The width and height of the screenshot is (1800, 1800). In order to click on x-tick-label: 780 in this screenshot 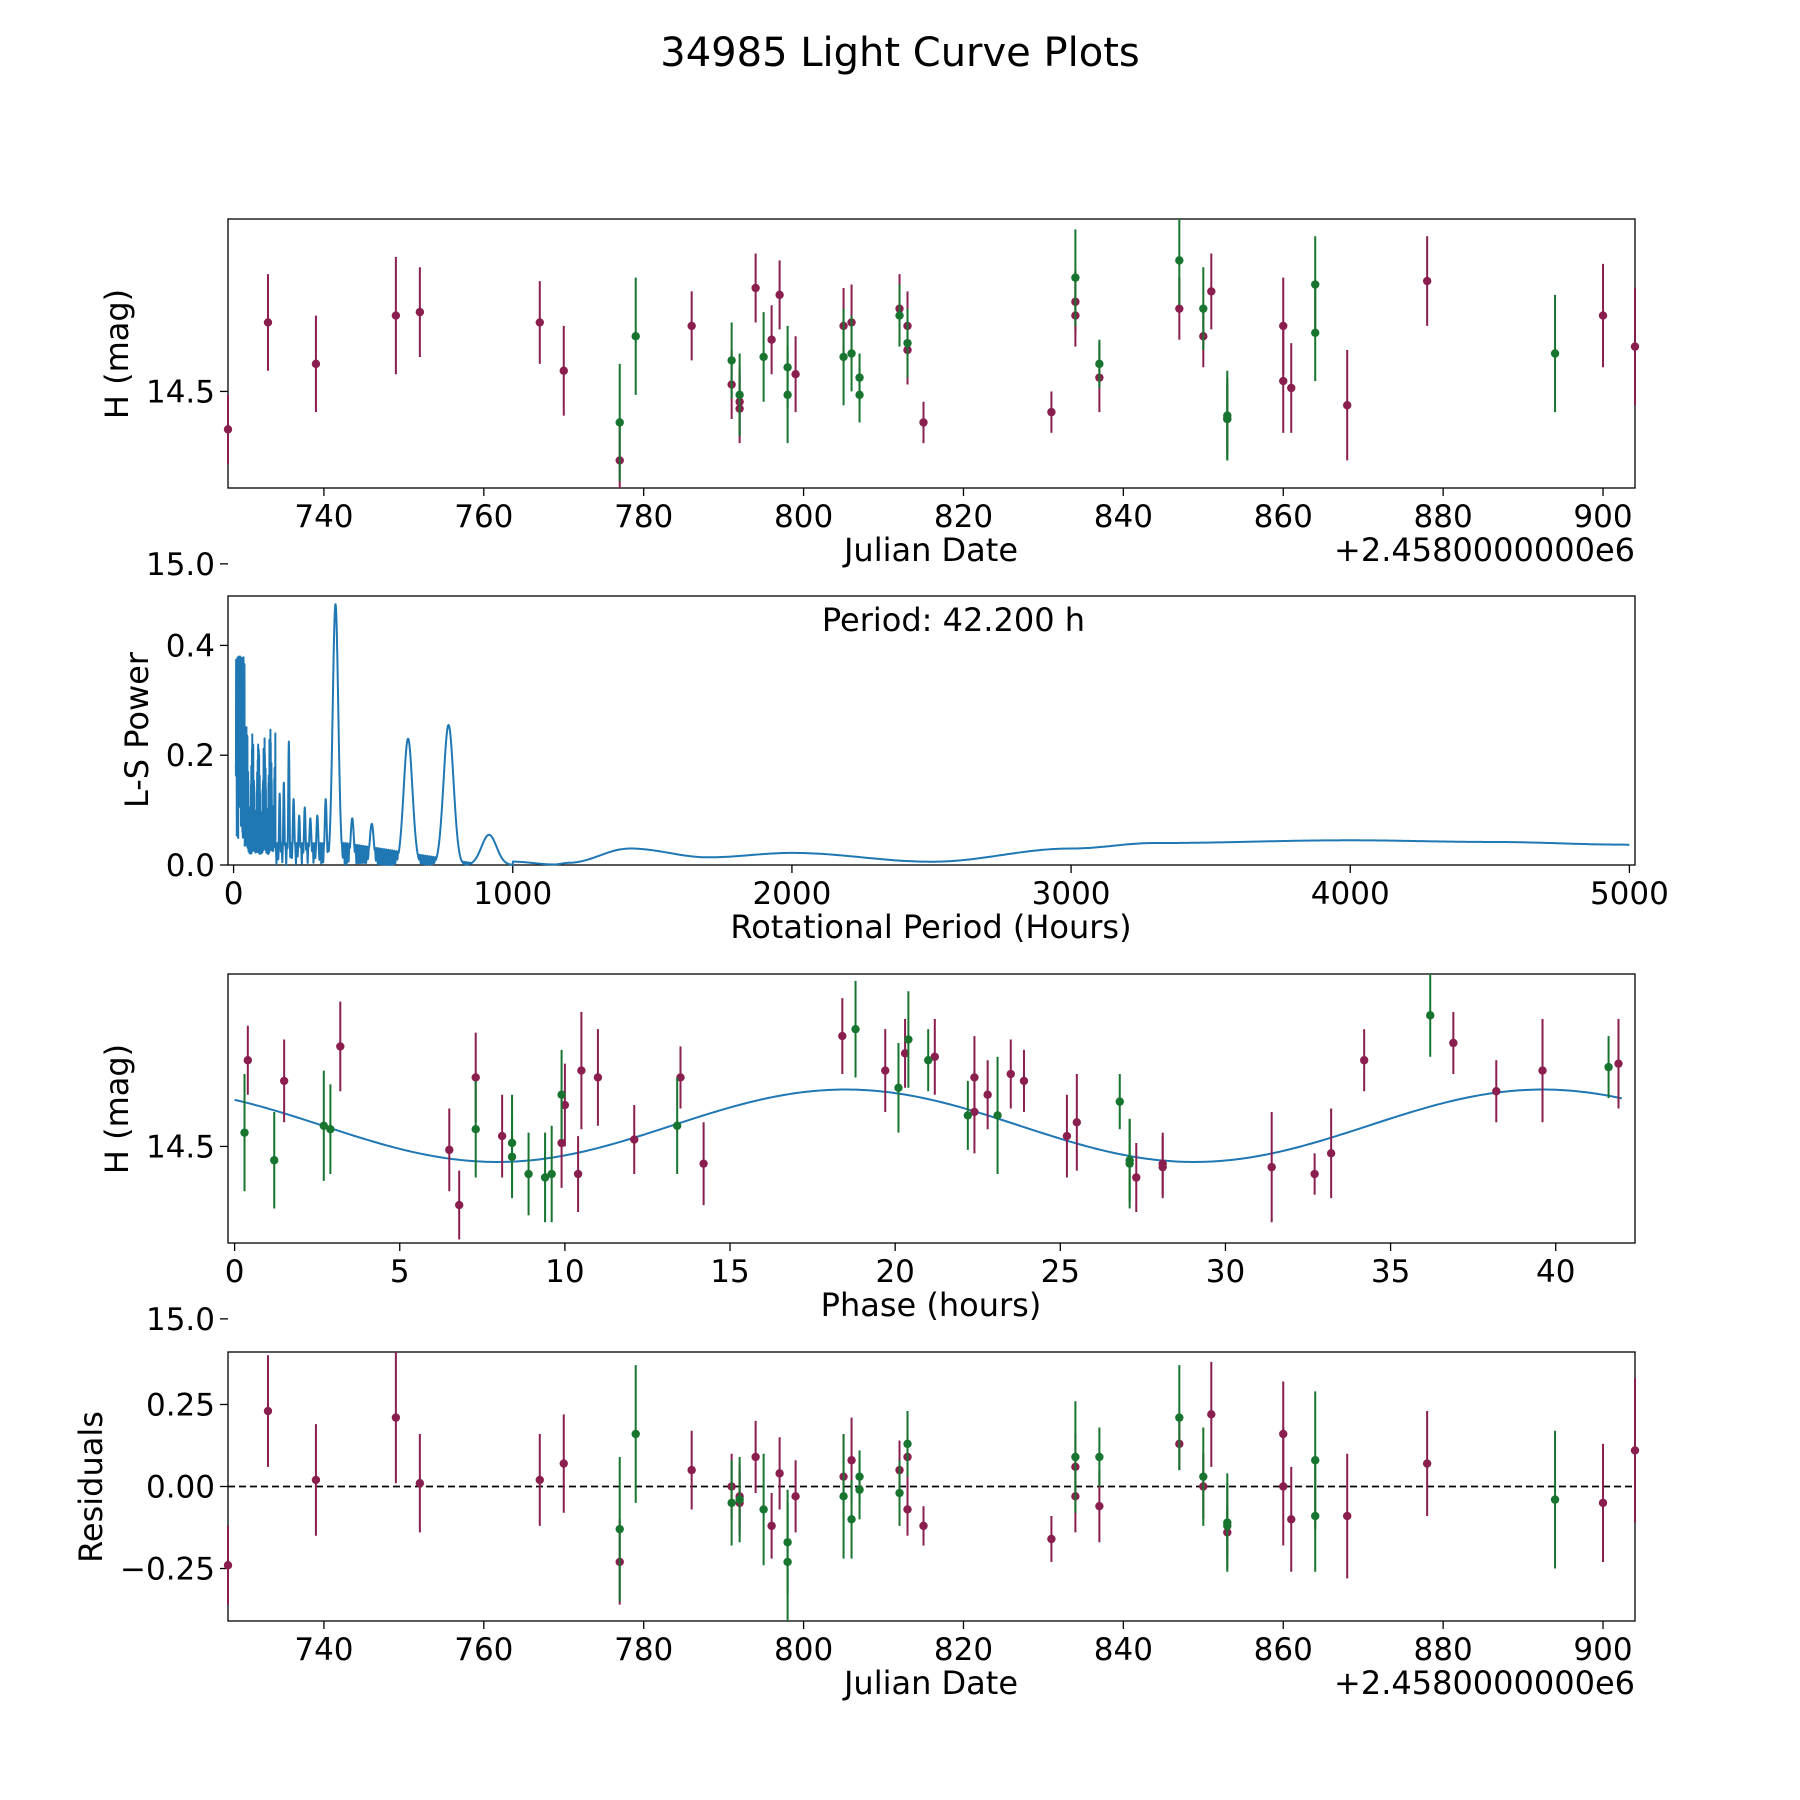, I will do `click(643, 517)`.